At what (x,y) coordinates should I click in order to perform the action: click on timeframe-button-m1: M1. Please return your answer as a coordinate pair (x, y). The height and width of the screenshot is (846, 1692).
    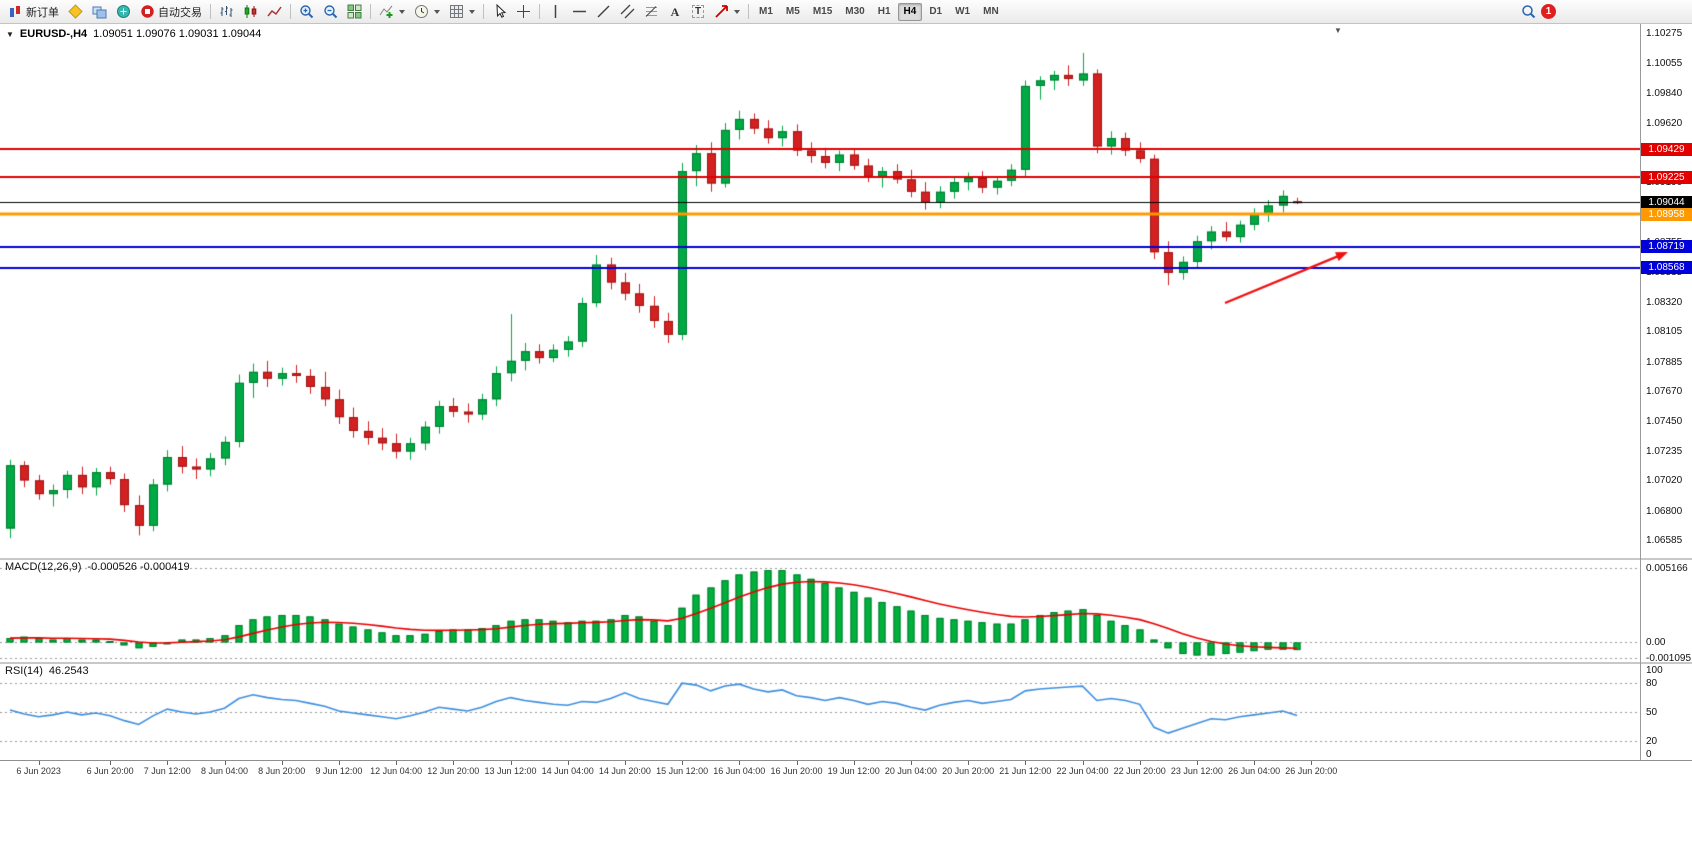
    Looking at the image, I should click on (766, 12).